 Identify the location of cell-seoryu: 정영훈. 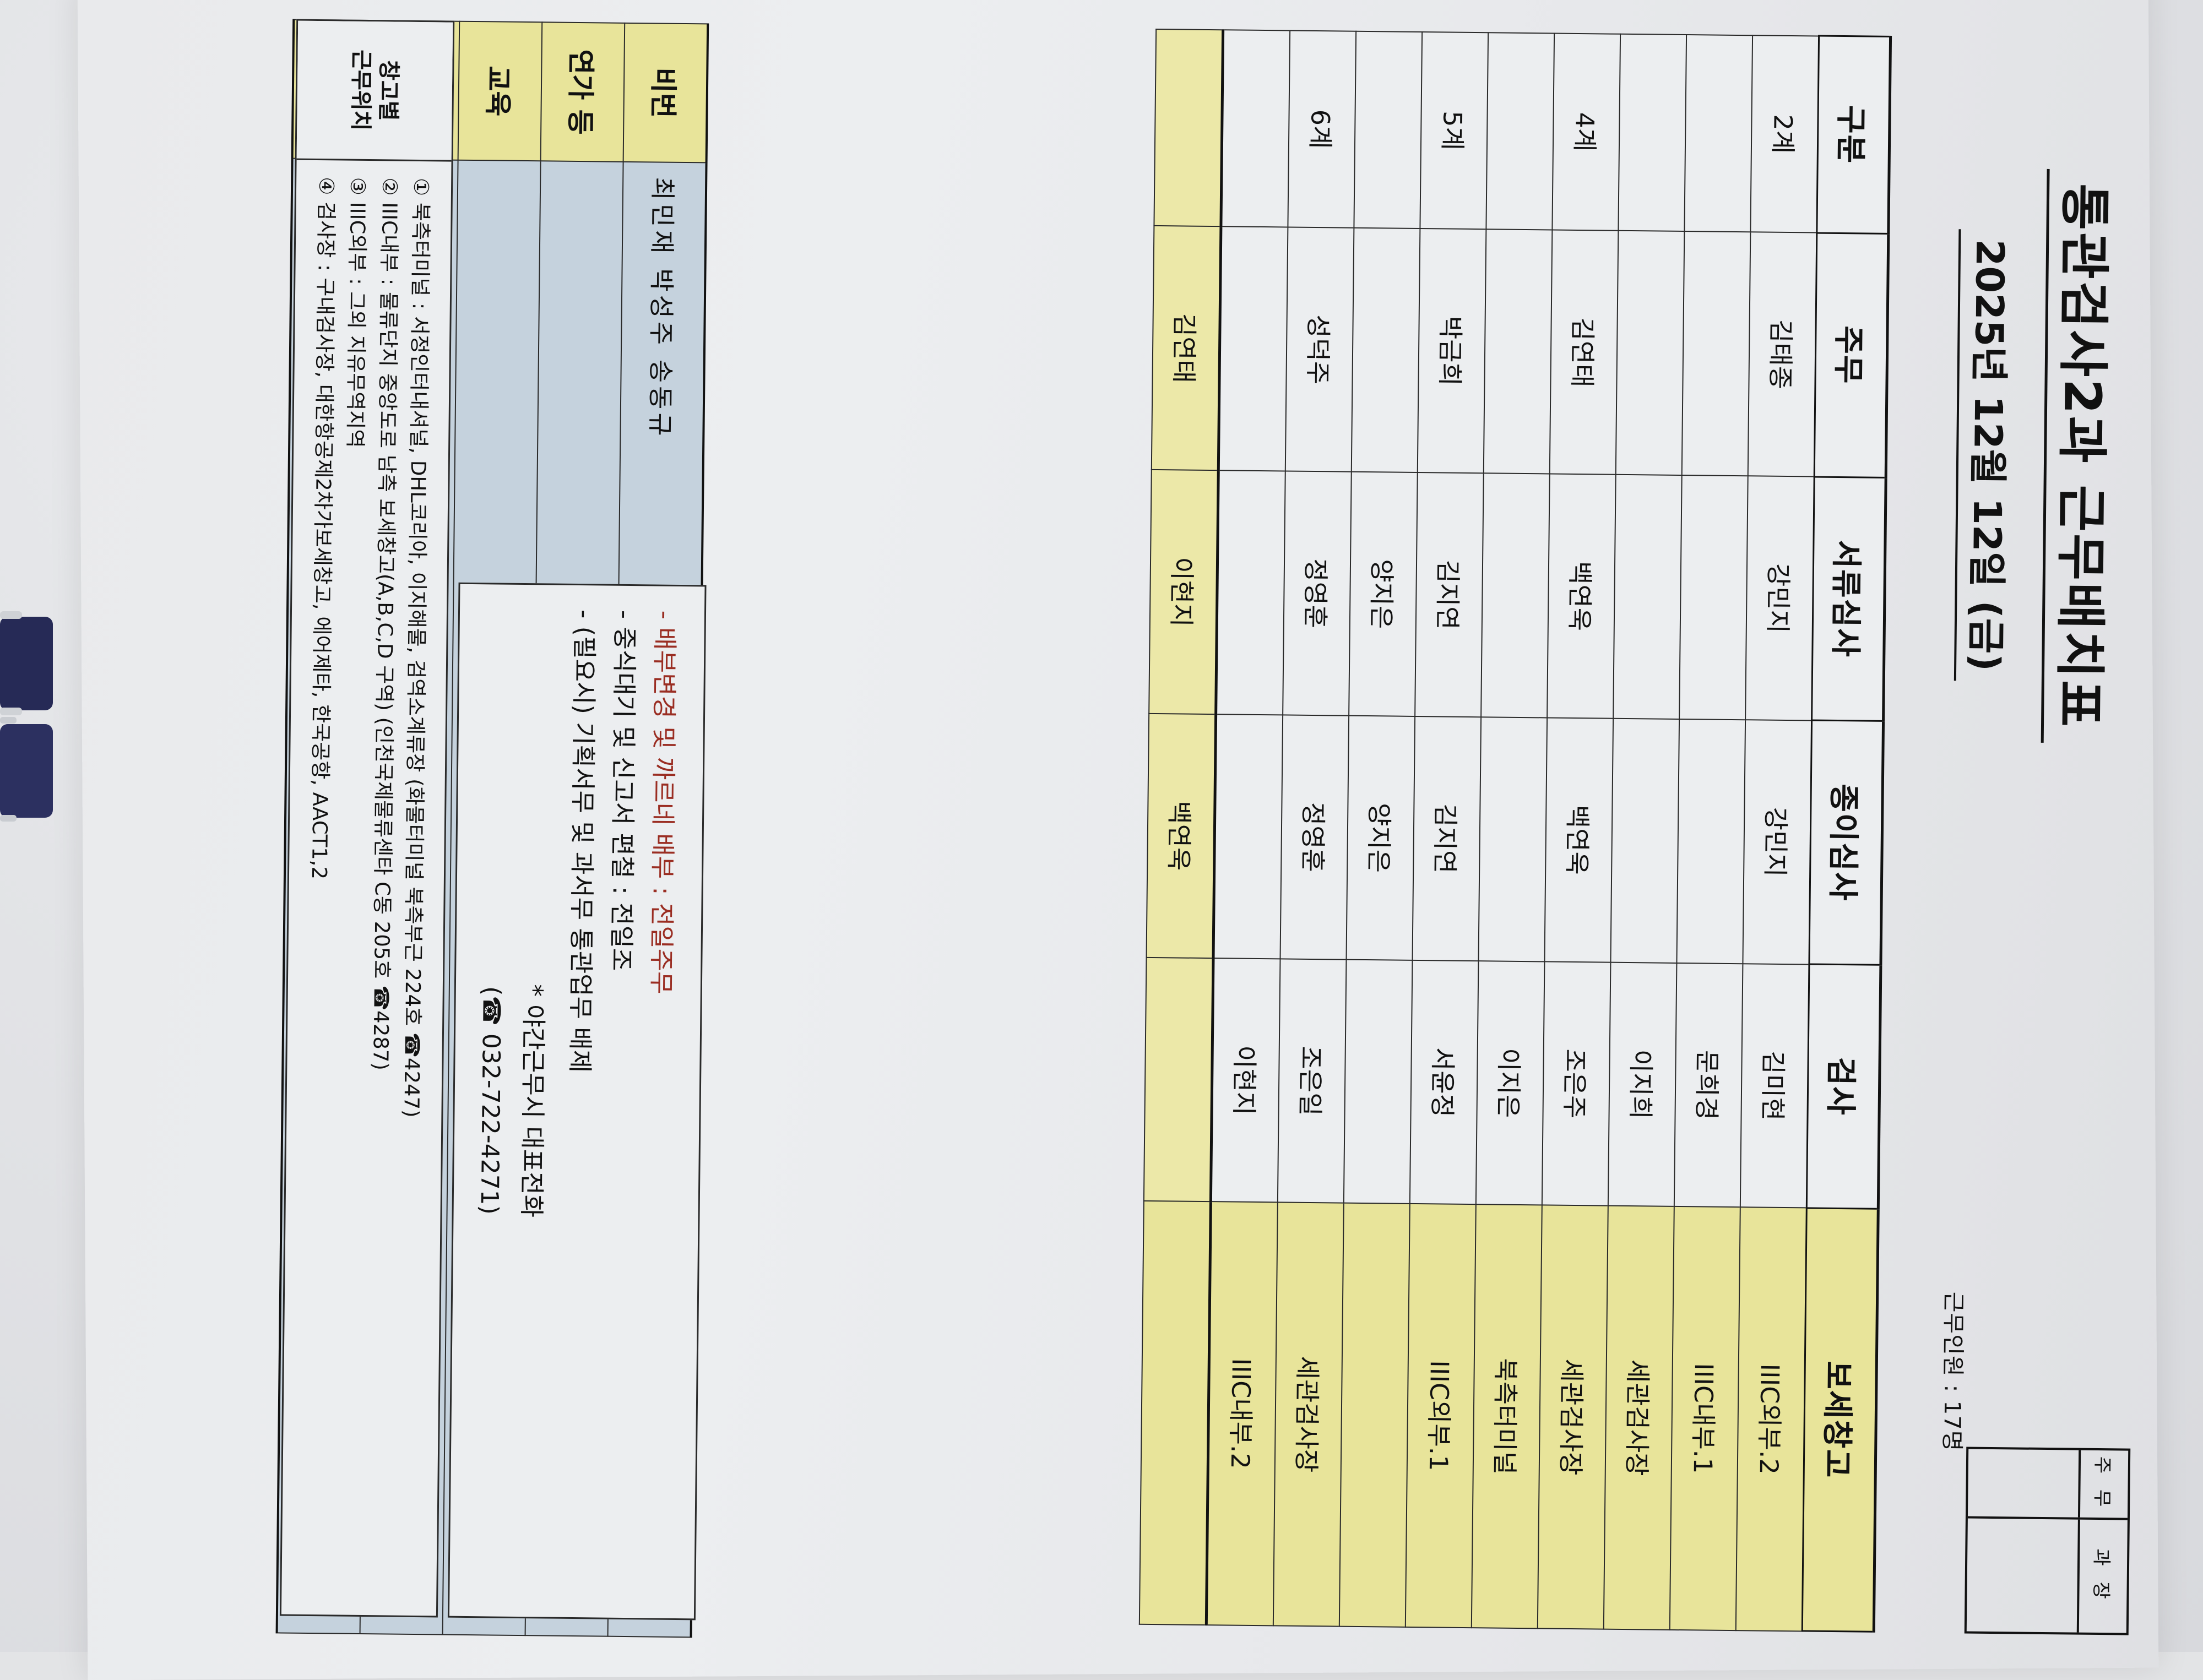
(1317, 594).